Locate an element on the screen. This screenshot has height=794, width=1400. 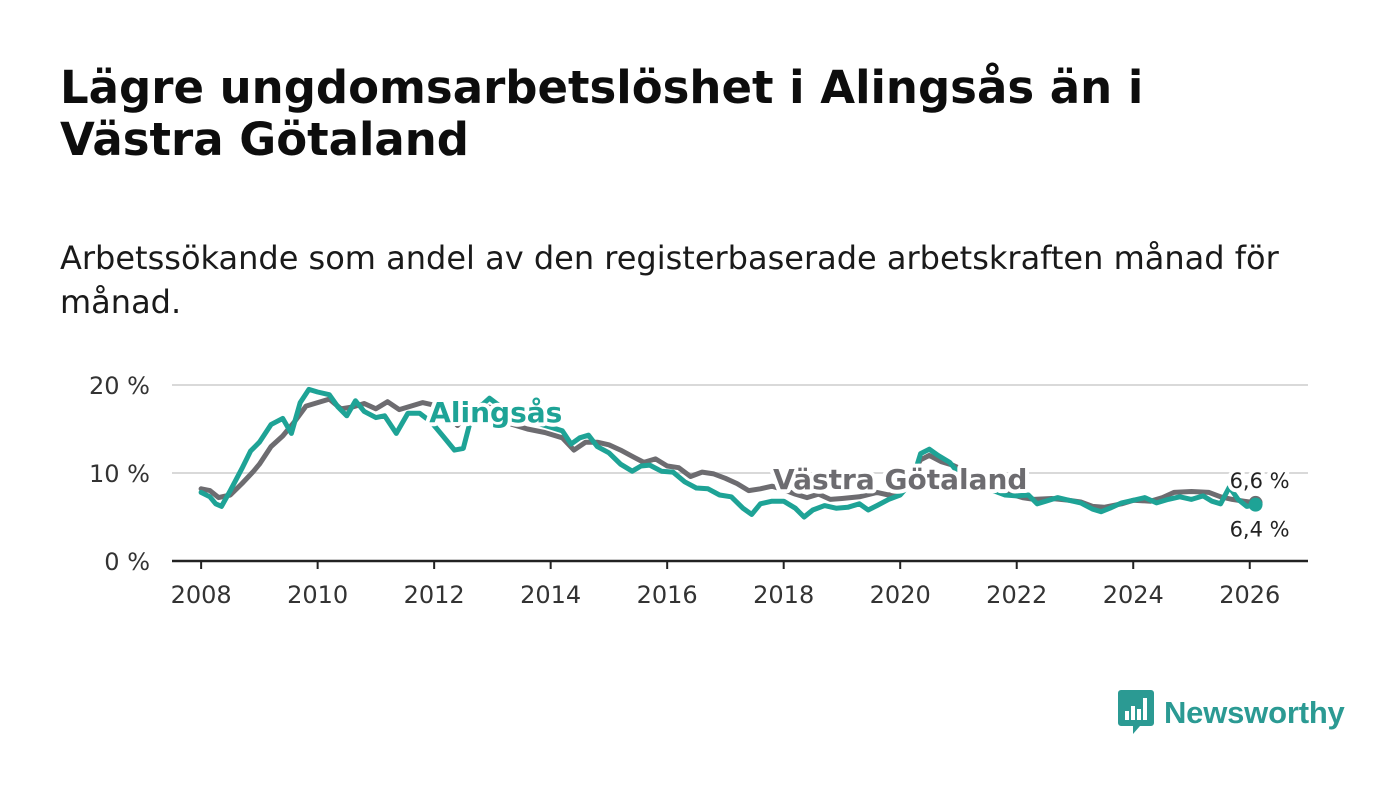
x-tick-label: 2016 is located at coordinates (667, 595).